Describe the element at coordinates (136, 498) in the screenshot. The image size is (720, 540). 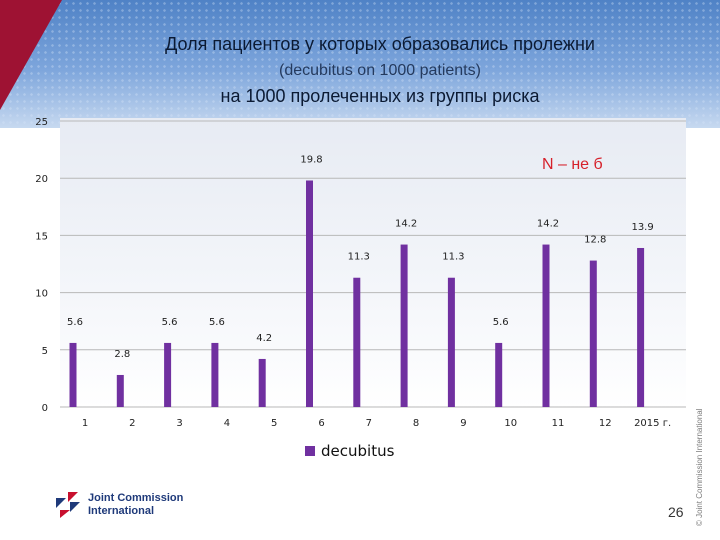
I see `logo-text-line1: Joint Commission` at that location.